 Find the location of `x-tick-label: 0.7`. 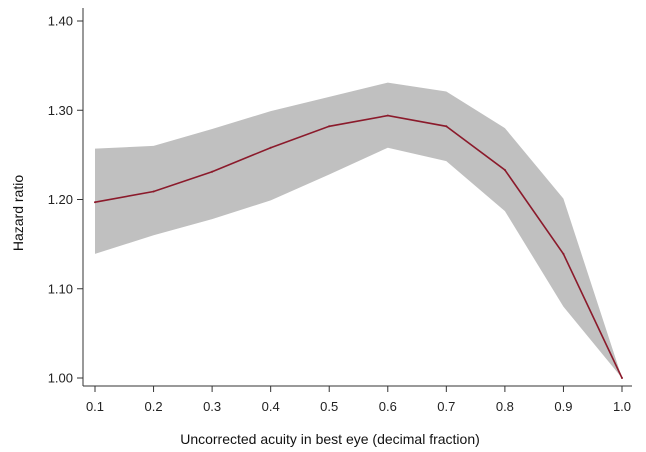

x-tick-label: 0.7 is located at coordinates (446, 406).